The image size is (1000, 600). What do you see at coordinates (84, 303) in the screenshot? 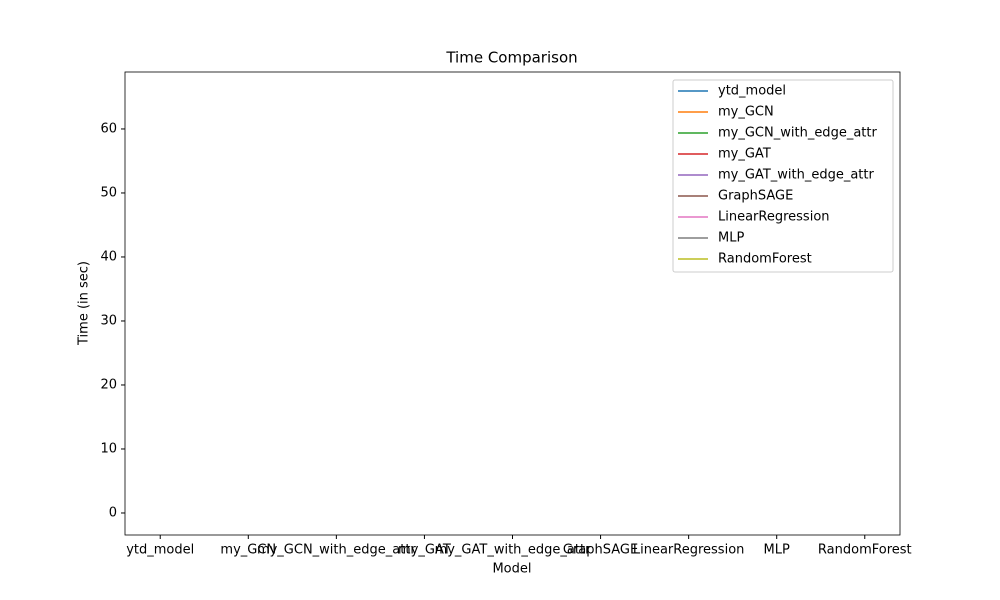
I see `y-axis-label: Time (in sec)` at bounding box center [84, 303].